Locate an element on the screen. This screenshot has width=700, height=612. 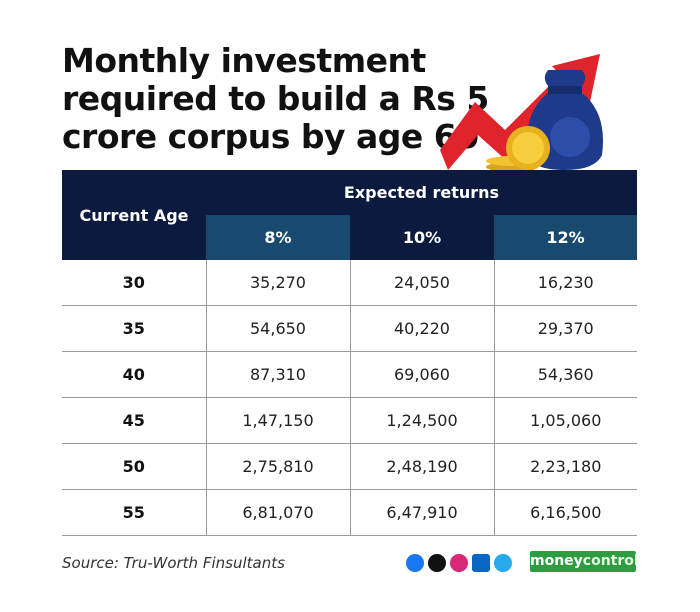
value-cell: 35,270 is located at coordinates (277, 283).